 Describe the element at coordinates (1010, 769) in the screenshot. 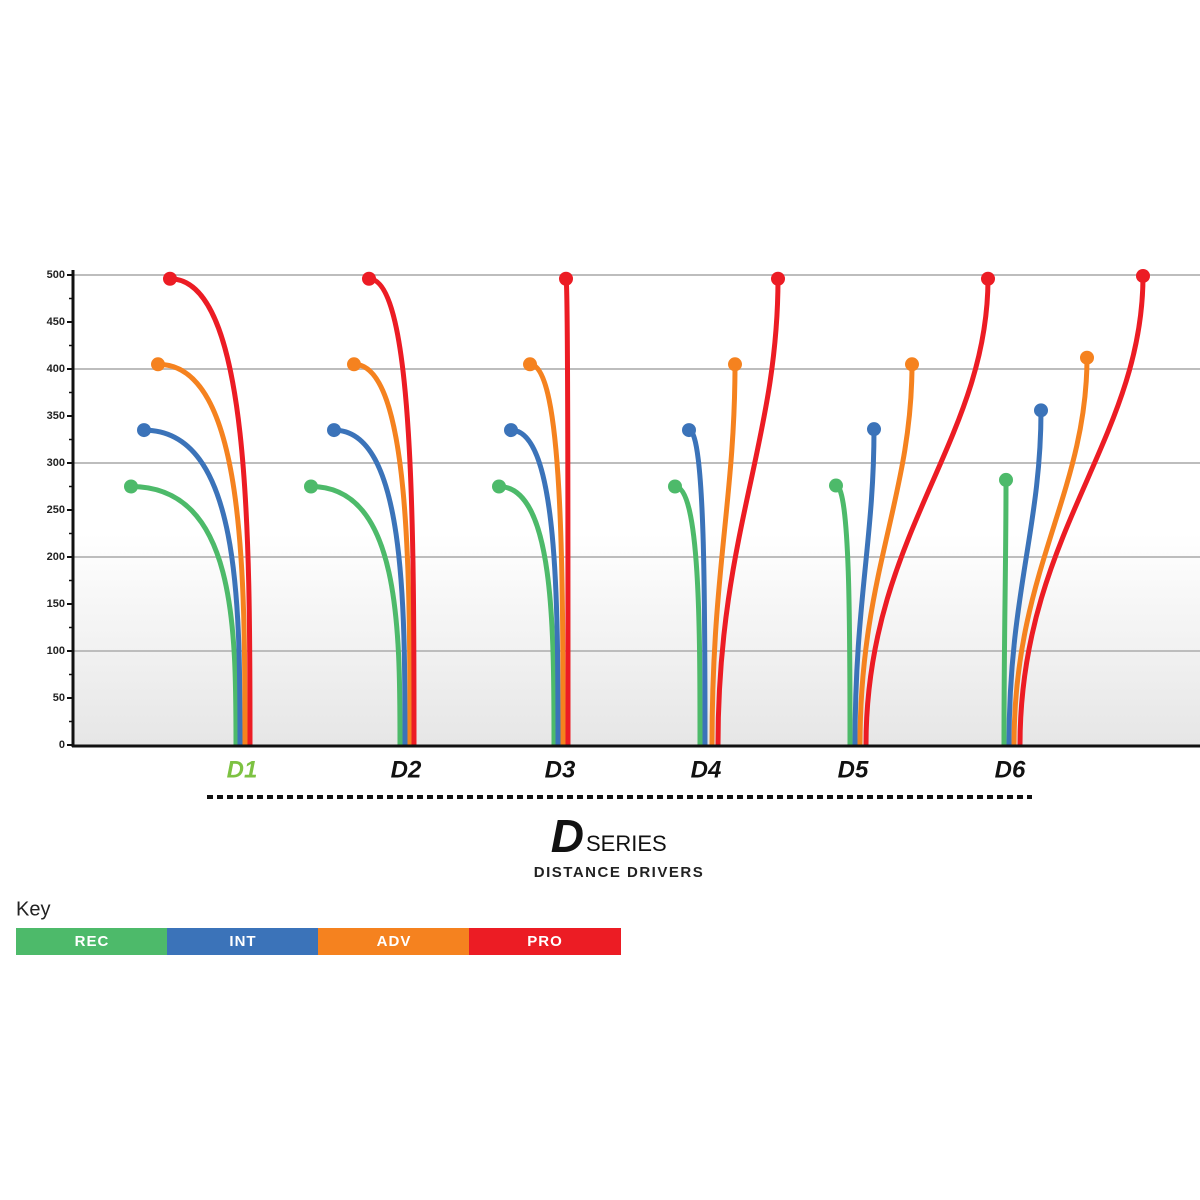

I see `x-tick-label: D6` at that location.